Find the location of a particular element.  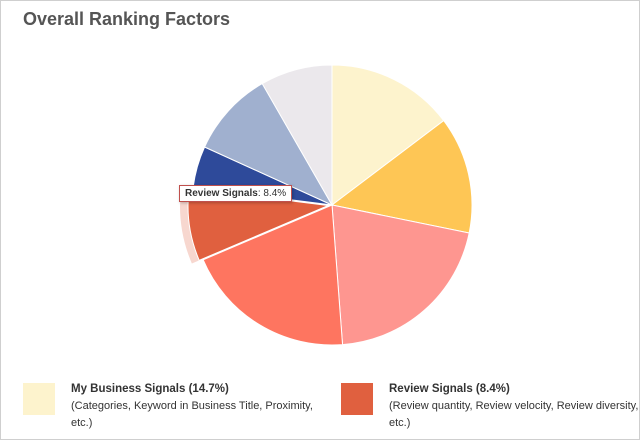

legend-label: Review Signals (8.4%) is located at coordinates (449, 389).